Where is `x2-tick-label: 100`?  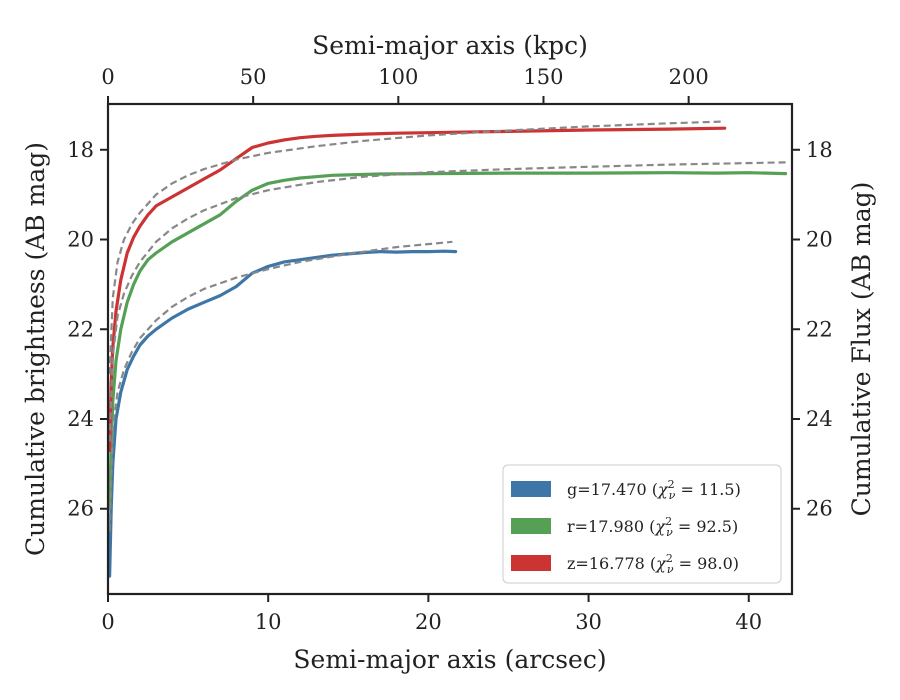 x2-tick-label: 100 is located at coordinates (398, 77).